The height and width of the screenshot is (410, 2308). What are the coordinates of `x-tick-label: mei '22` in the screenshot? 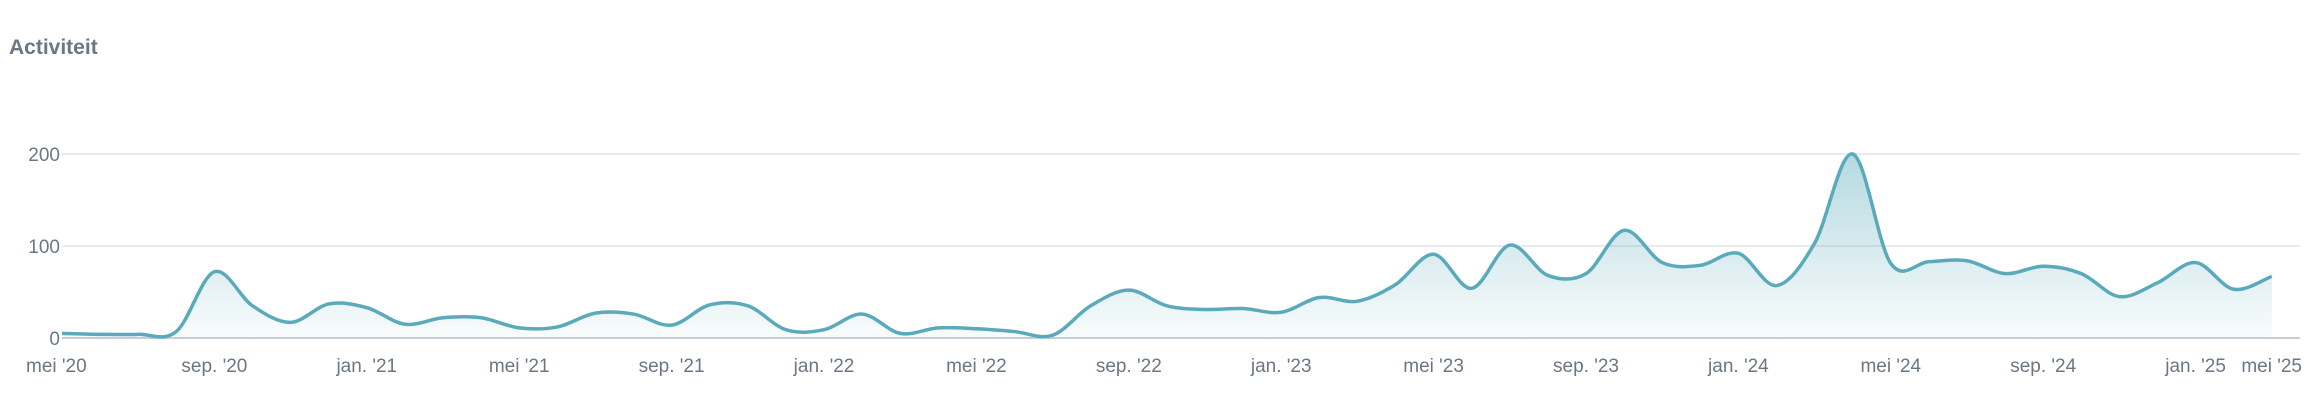 It's located at (976, 366).